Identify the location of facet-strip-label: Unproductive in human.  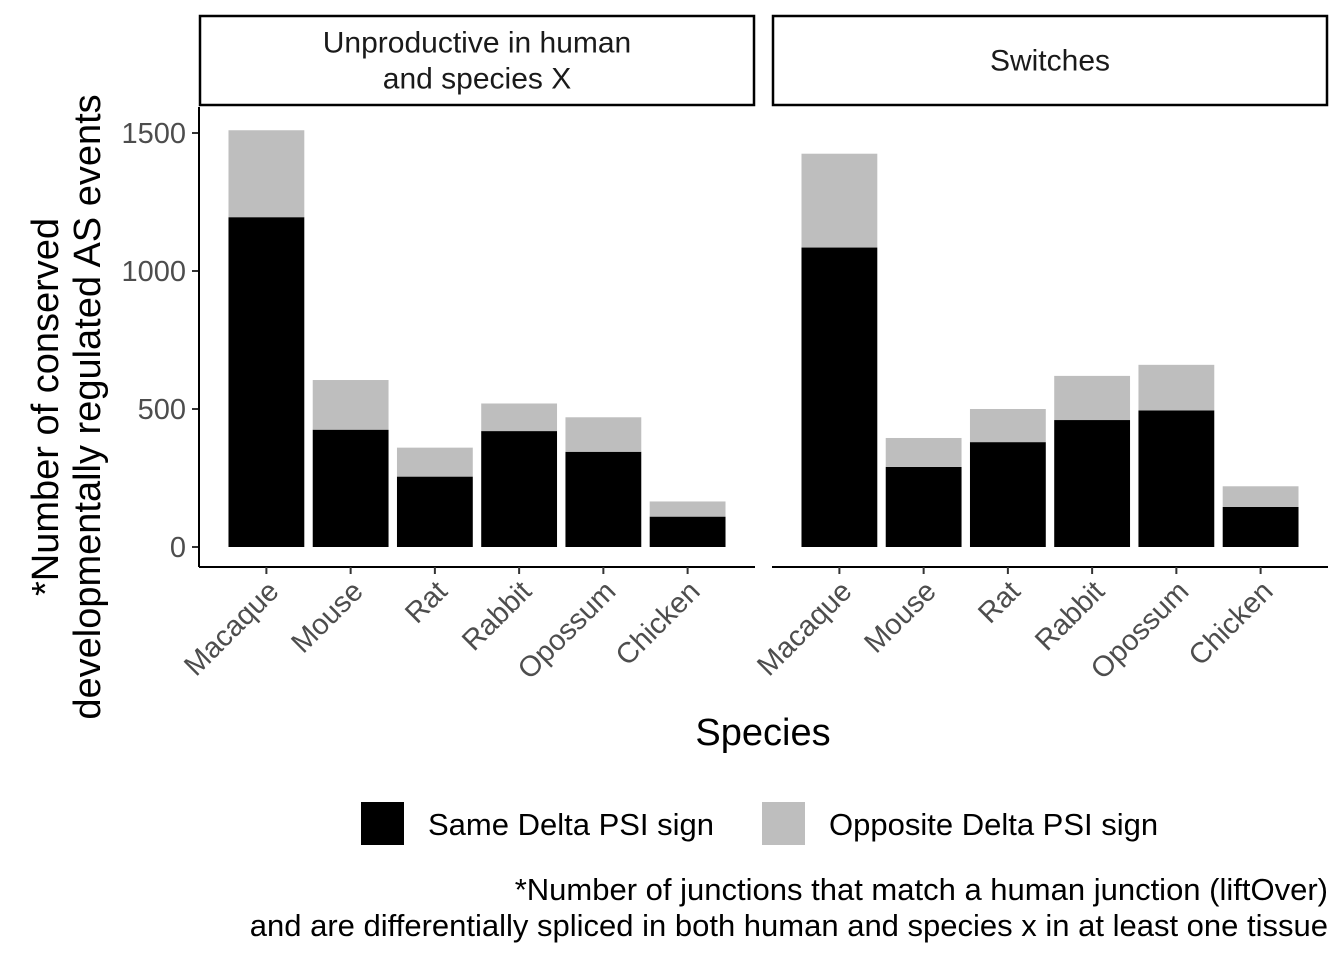
(477, 43).